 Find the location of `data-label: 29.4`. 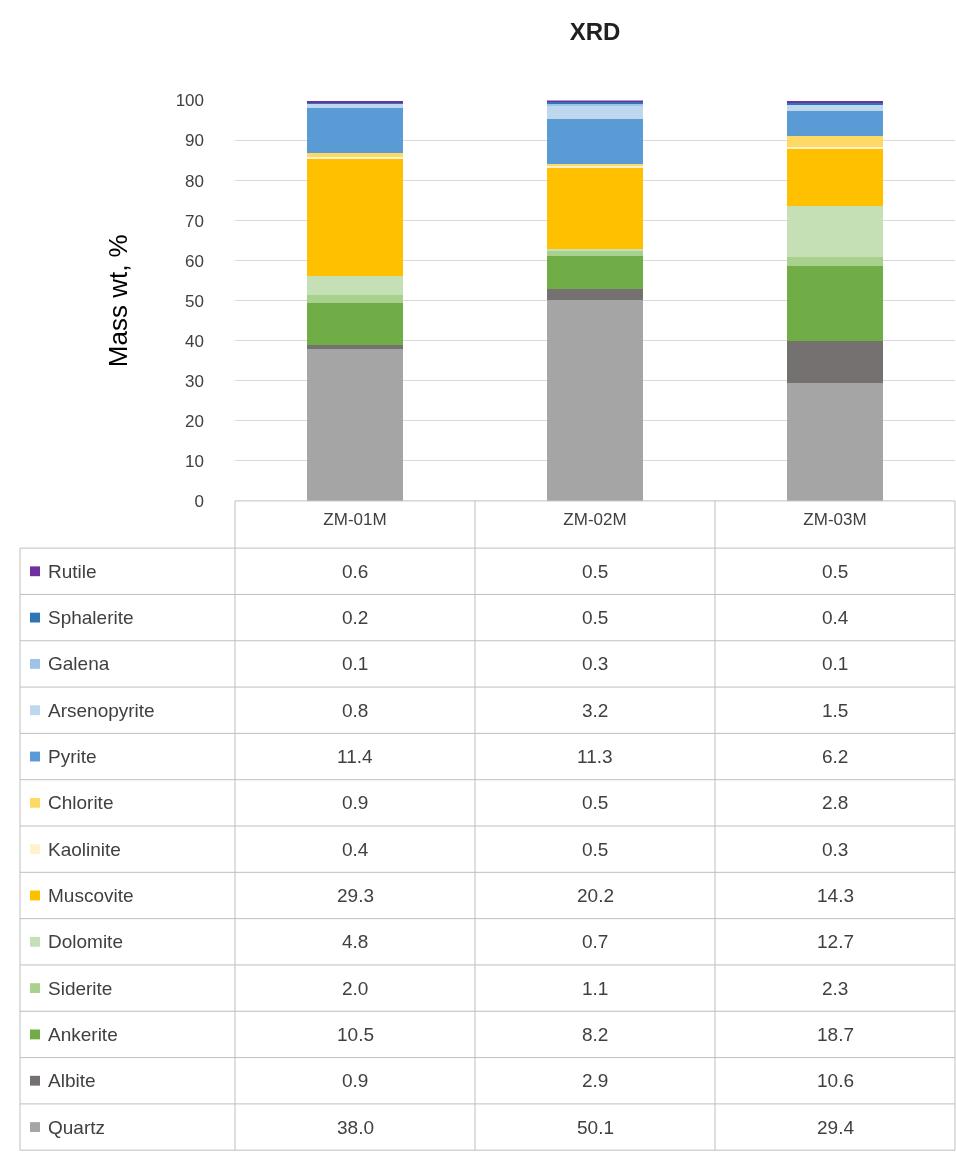

data-label: 29.4 is located at coordinates (836, 1127).